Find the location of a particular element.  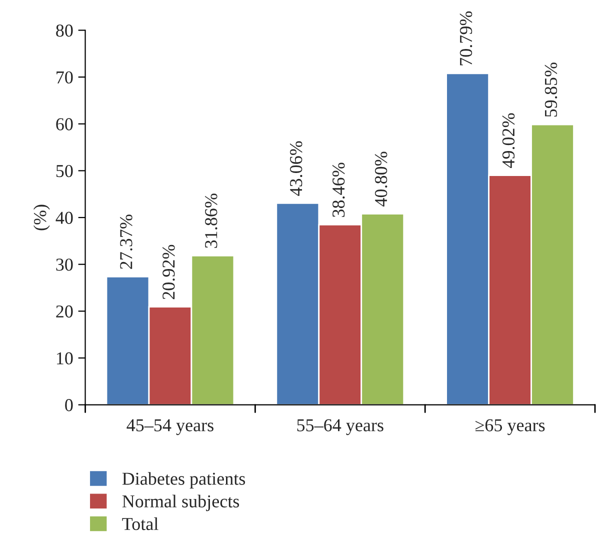

y-tick-label: 60 is located at coordinates (64, 124).